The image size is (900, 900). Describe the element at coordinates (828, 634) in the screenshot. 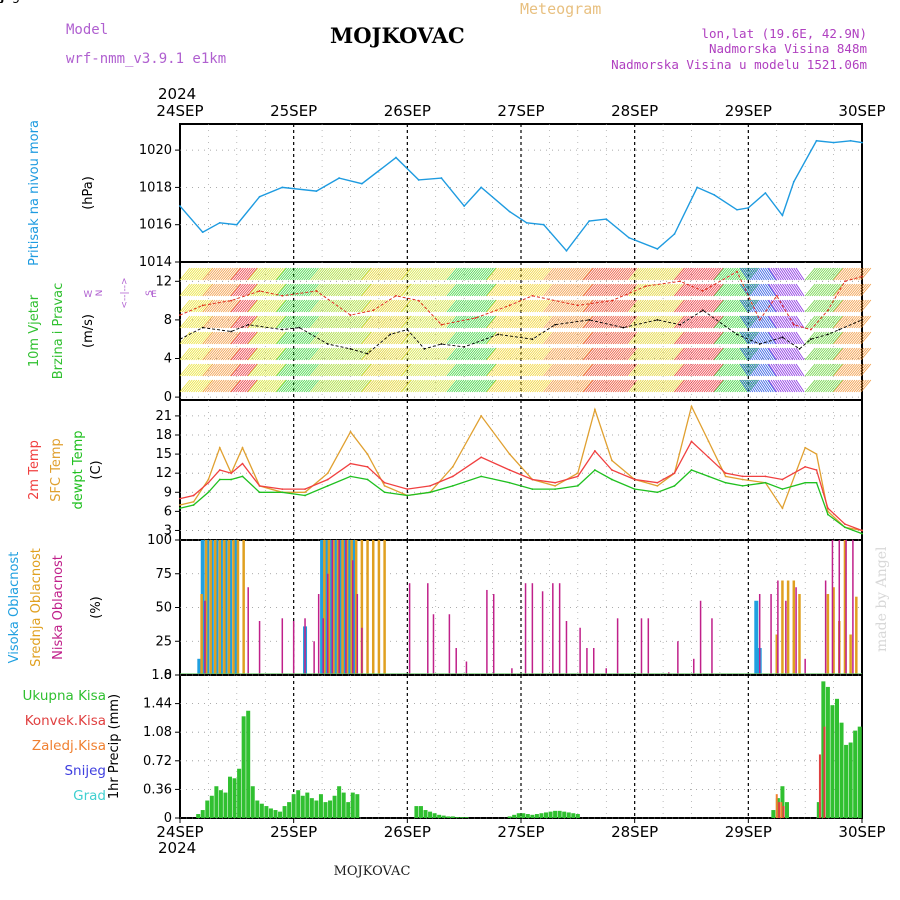

I see `cloud-bar-mid` at that location.